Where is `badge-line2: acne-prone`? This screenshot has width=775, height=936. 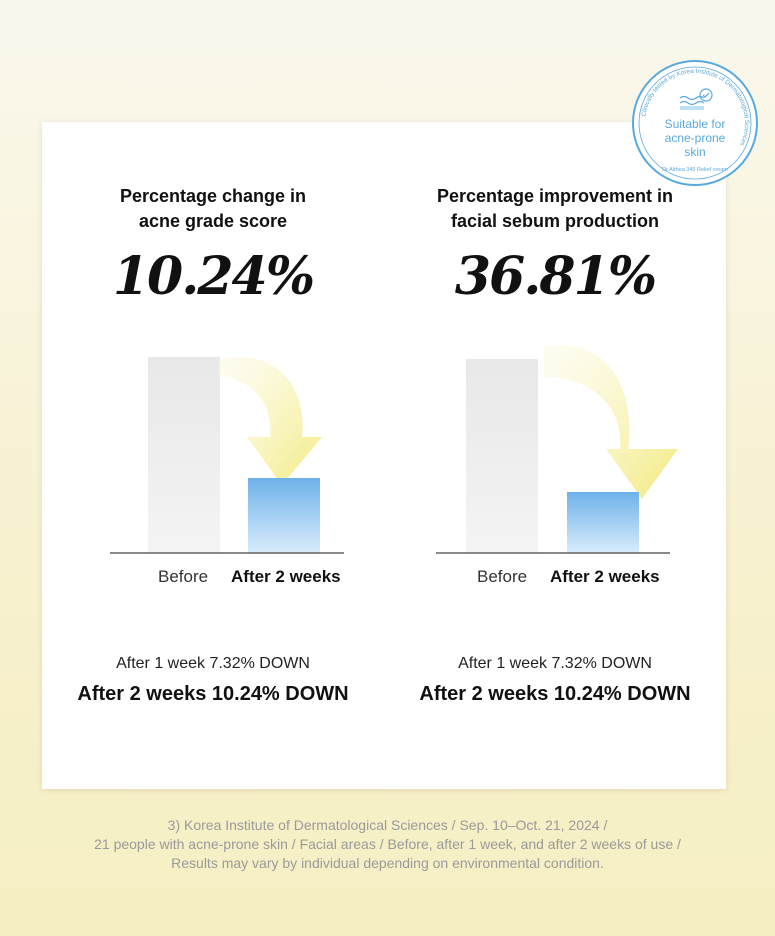 badge-line2: acne-prone is located at coordinates (695, 138).